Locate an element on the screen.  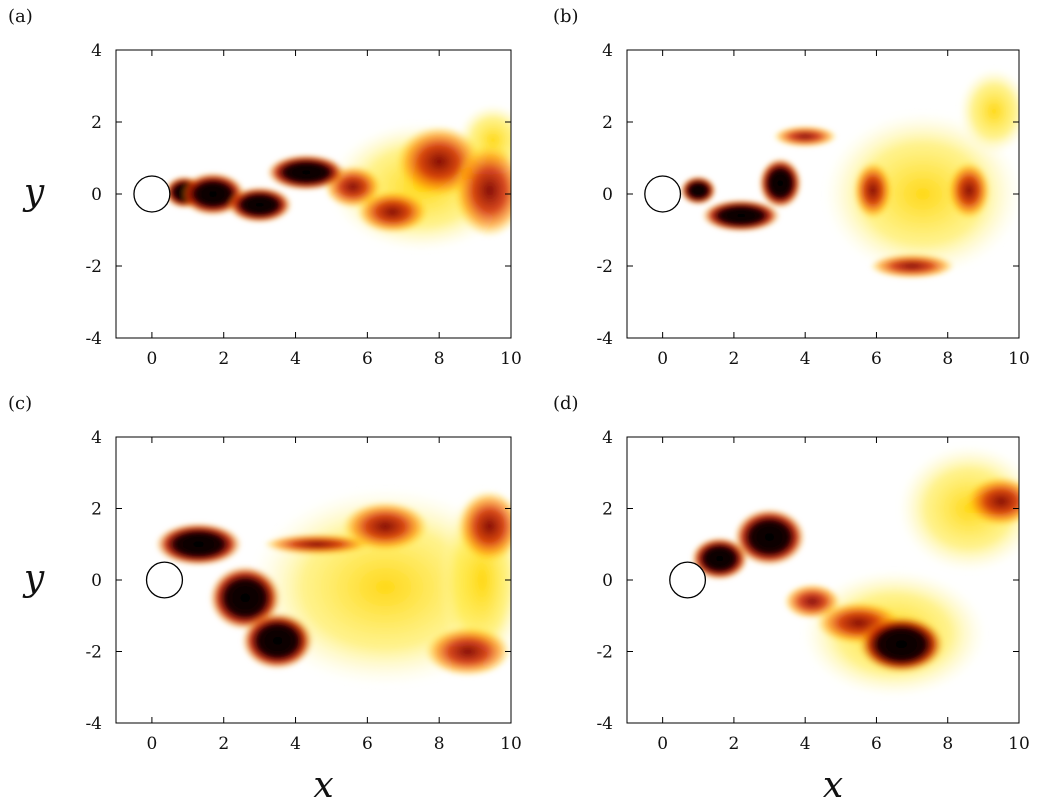
panel-label: (a) is located at coordinates (20, 16).